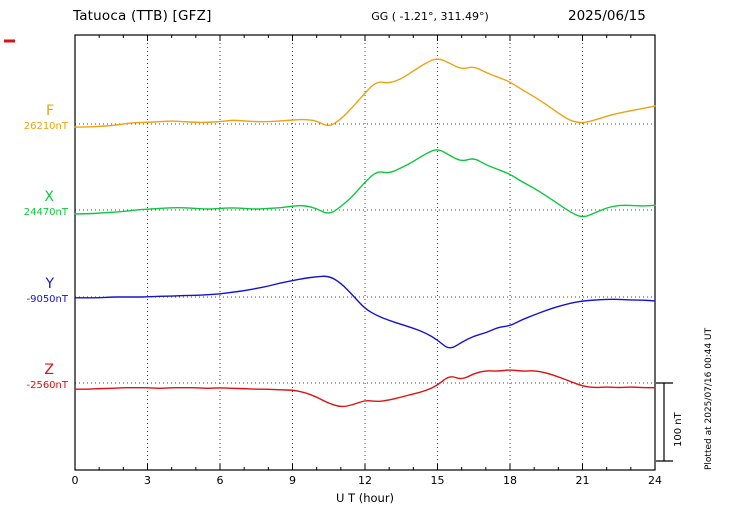 Image resolution: width=730 pixels, height=520 pixels. What do you see at coordinates (709, 398) in the screenshot?
I see `plotted-at-note: Plotted at 2025/07/16 00:44 UT` at bounding box center [709, 398].